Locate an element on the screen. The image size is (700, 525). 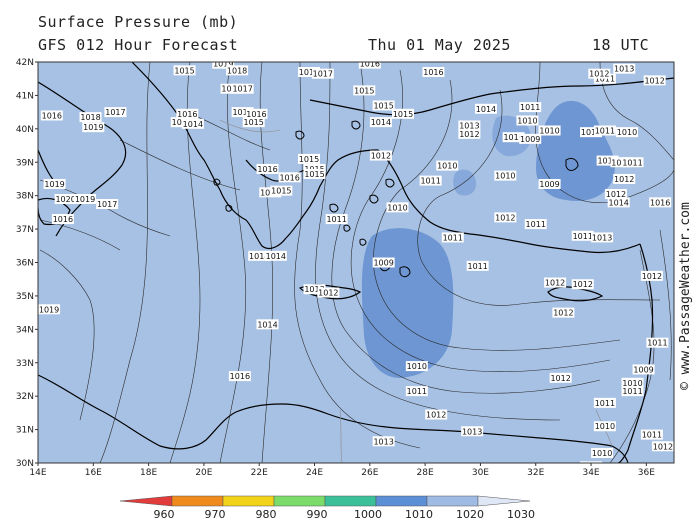
isobar-label-text: 1017 is located at coordinates (115, 112).